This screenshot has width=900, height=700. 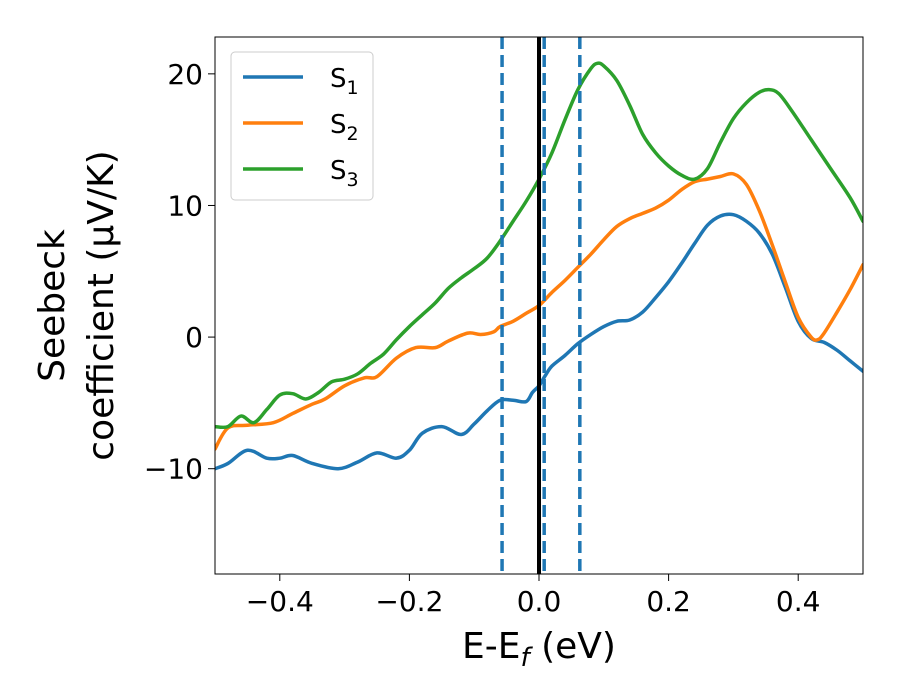 What do you see at coordinates (101, 305) in the screenshot?
I see `y-axis-label-line2: coefficient (μV/K)` at bounding box center [101, 305].